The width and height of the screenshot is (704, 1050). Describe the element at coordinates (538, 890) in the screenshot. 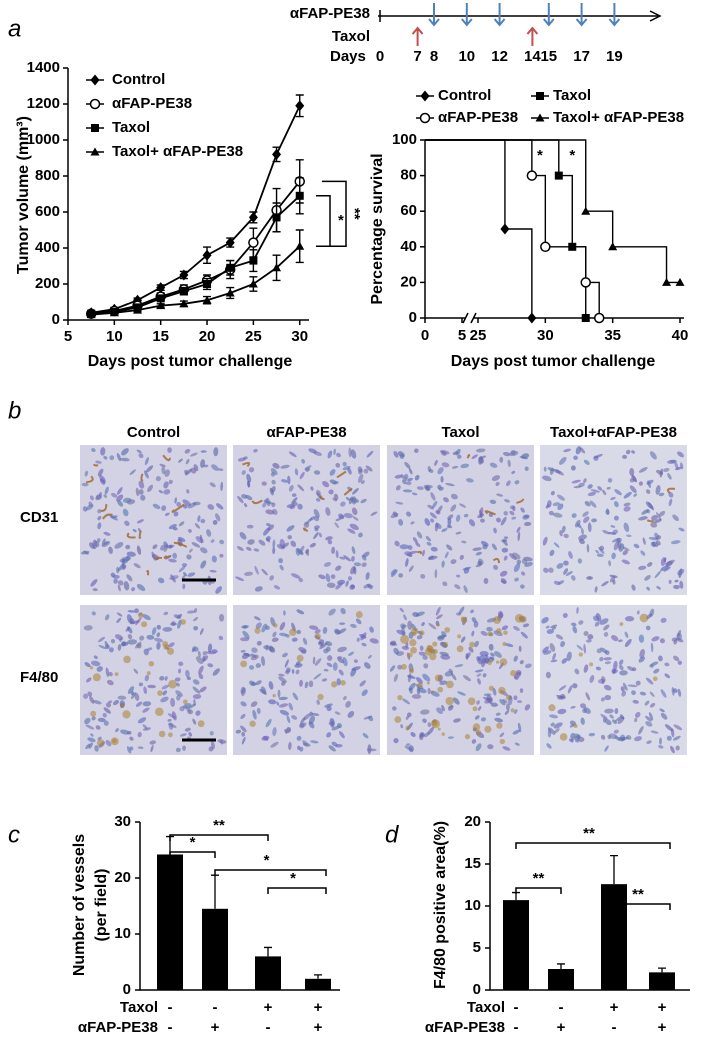

I see `significance-bracket` at that location.